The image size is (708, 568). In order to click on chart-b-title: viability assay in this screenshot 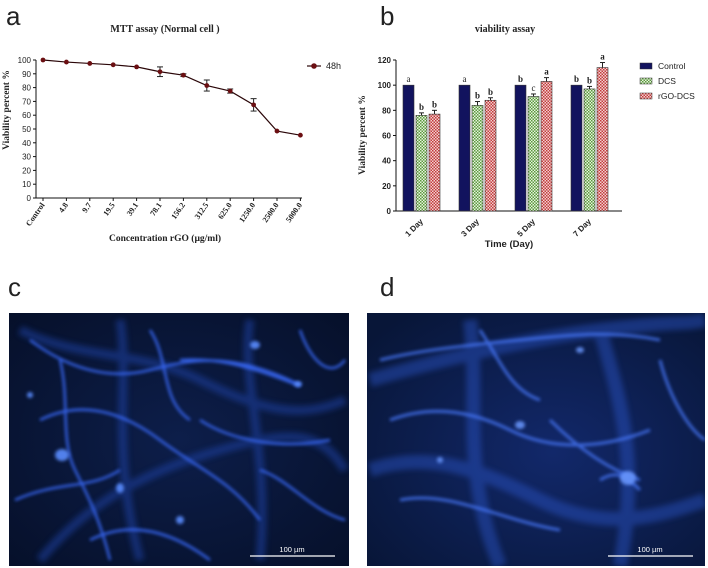, I will do `click(505, 29)`.